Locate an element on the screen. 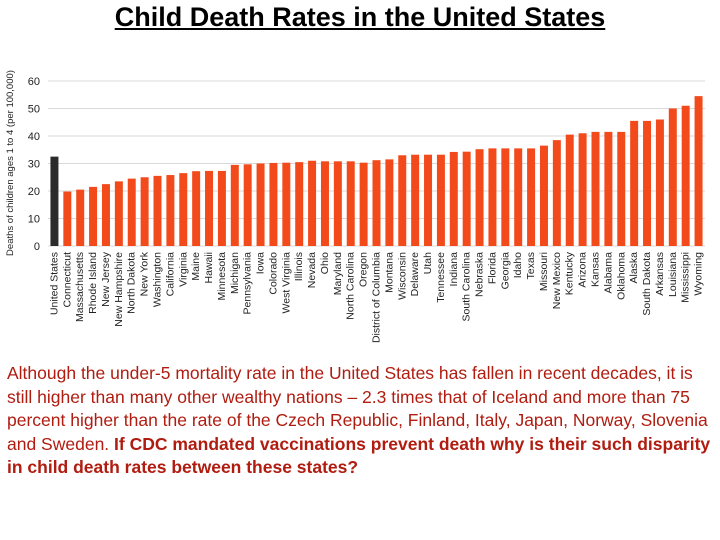  x-tick-label: Nebraska is located at coordinates (480, 274).